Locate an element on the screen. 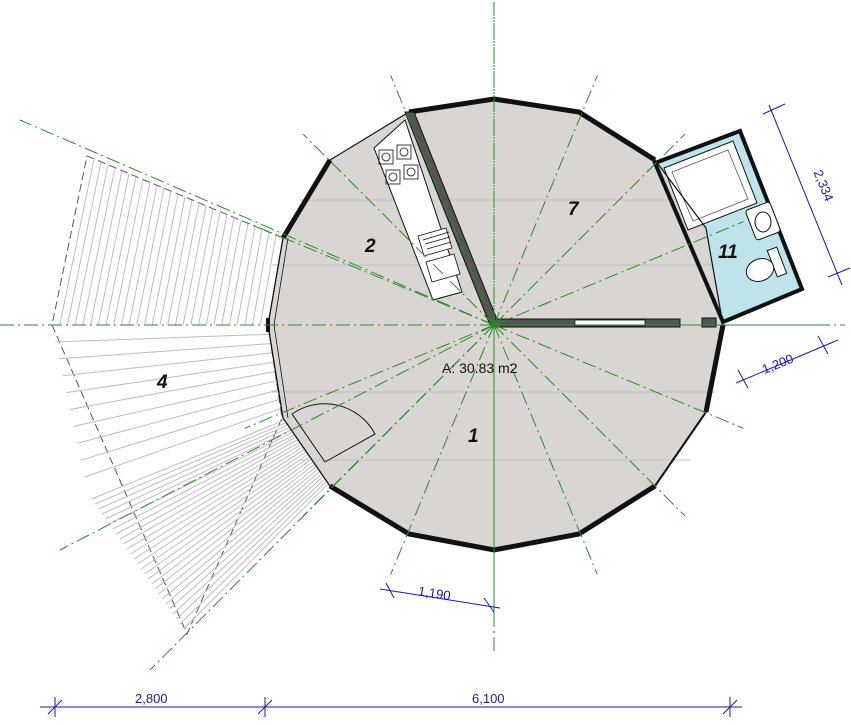  kitchen-sink is located at coordinates (439, 255).